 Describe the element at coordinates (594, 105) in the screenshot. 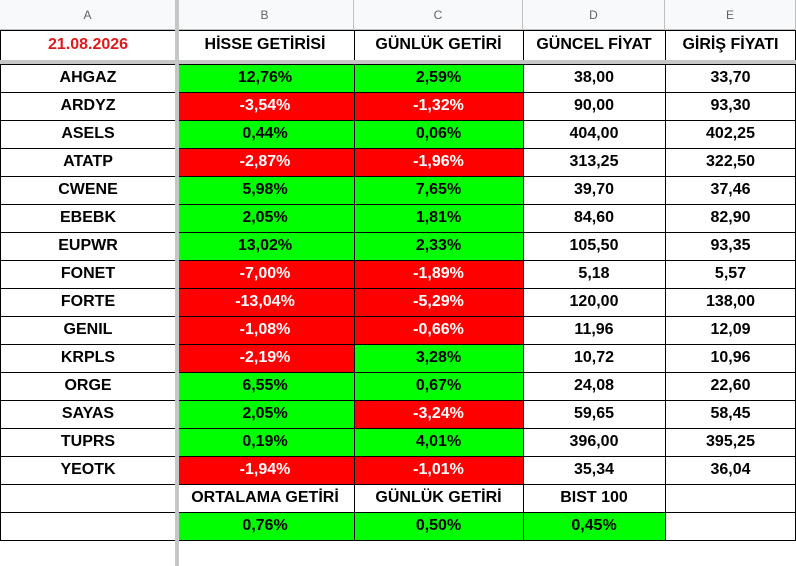

I see `current-price-cell: 90,00` at that location.